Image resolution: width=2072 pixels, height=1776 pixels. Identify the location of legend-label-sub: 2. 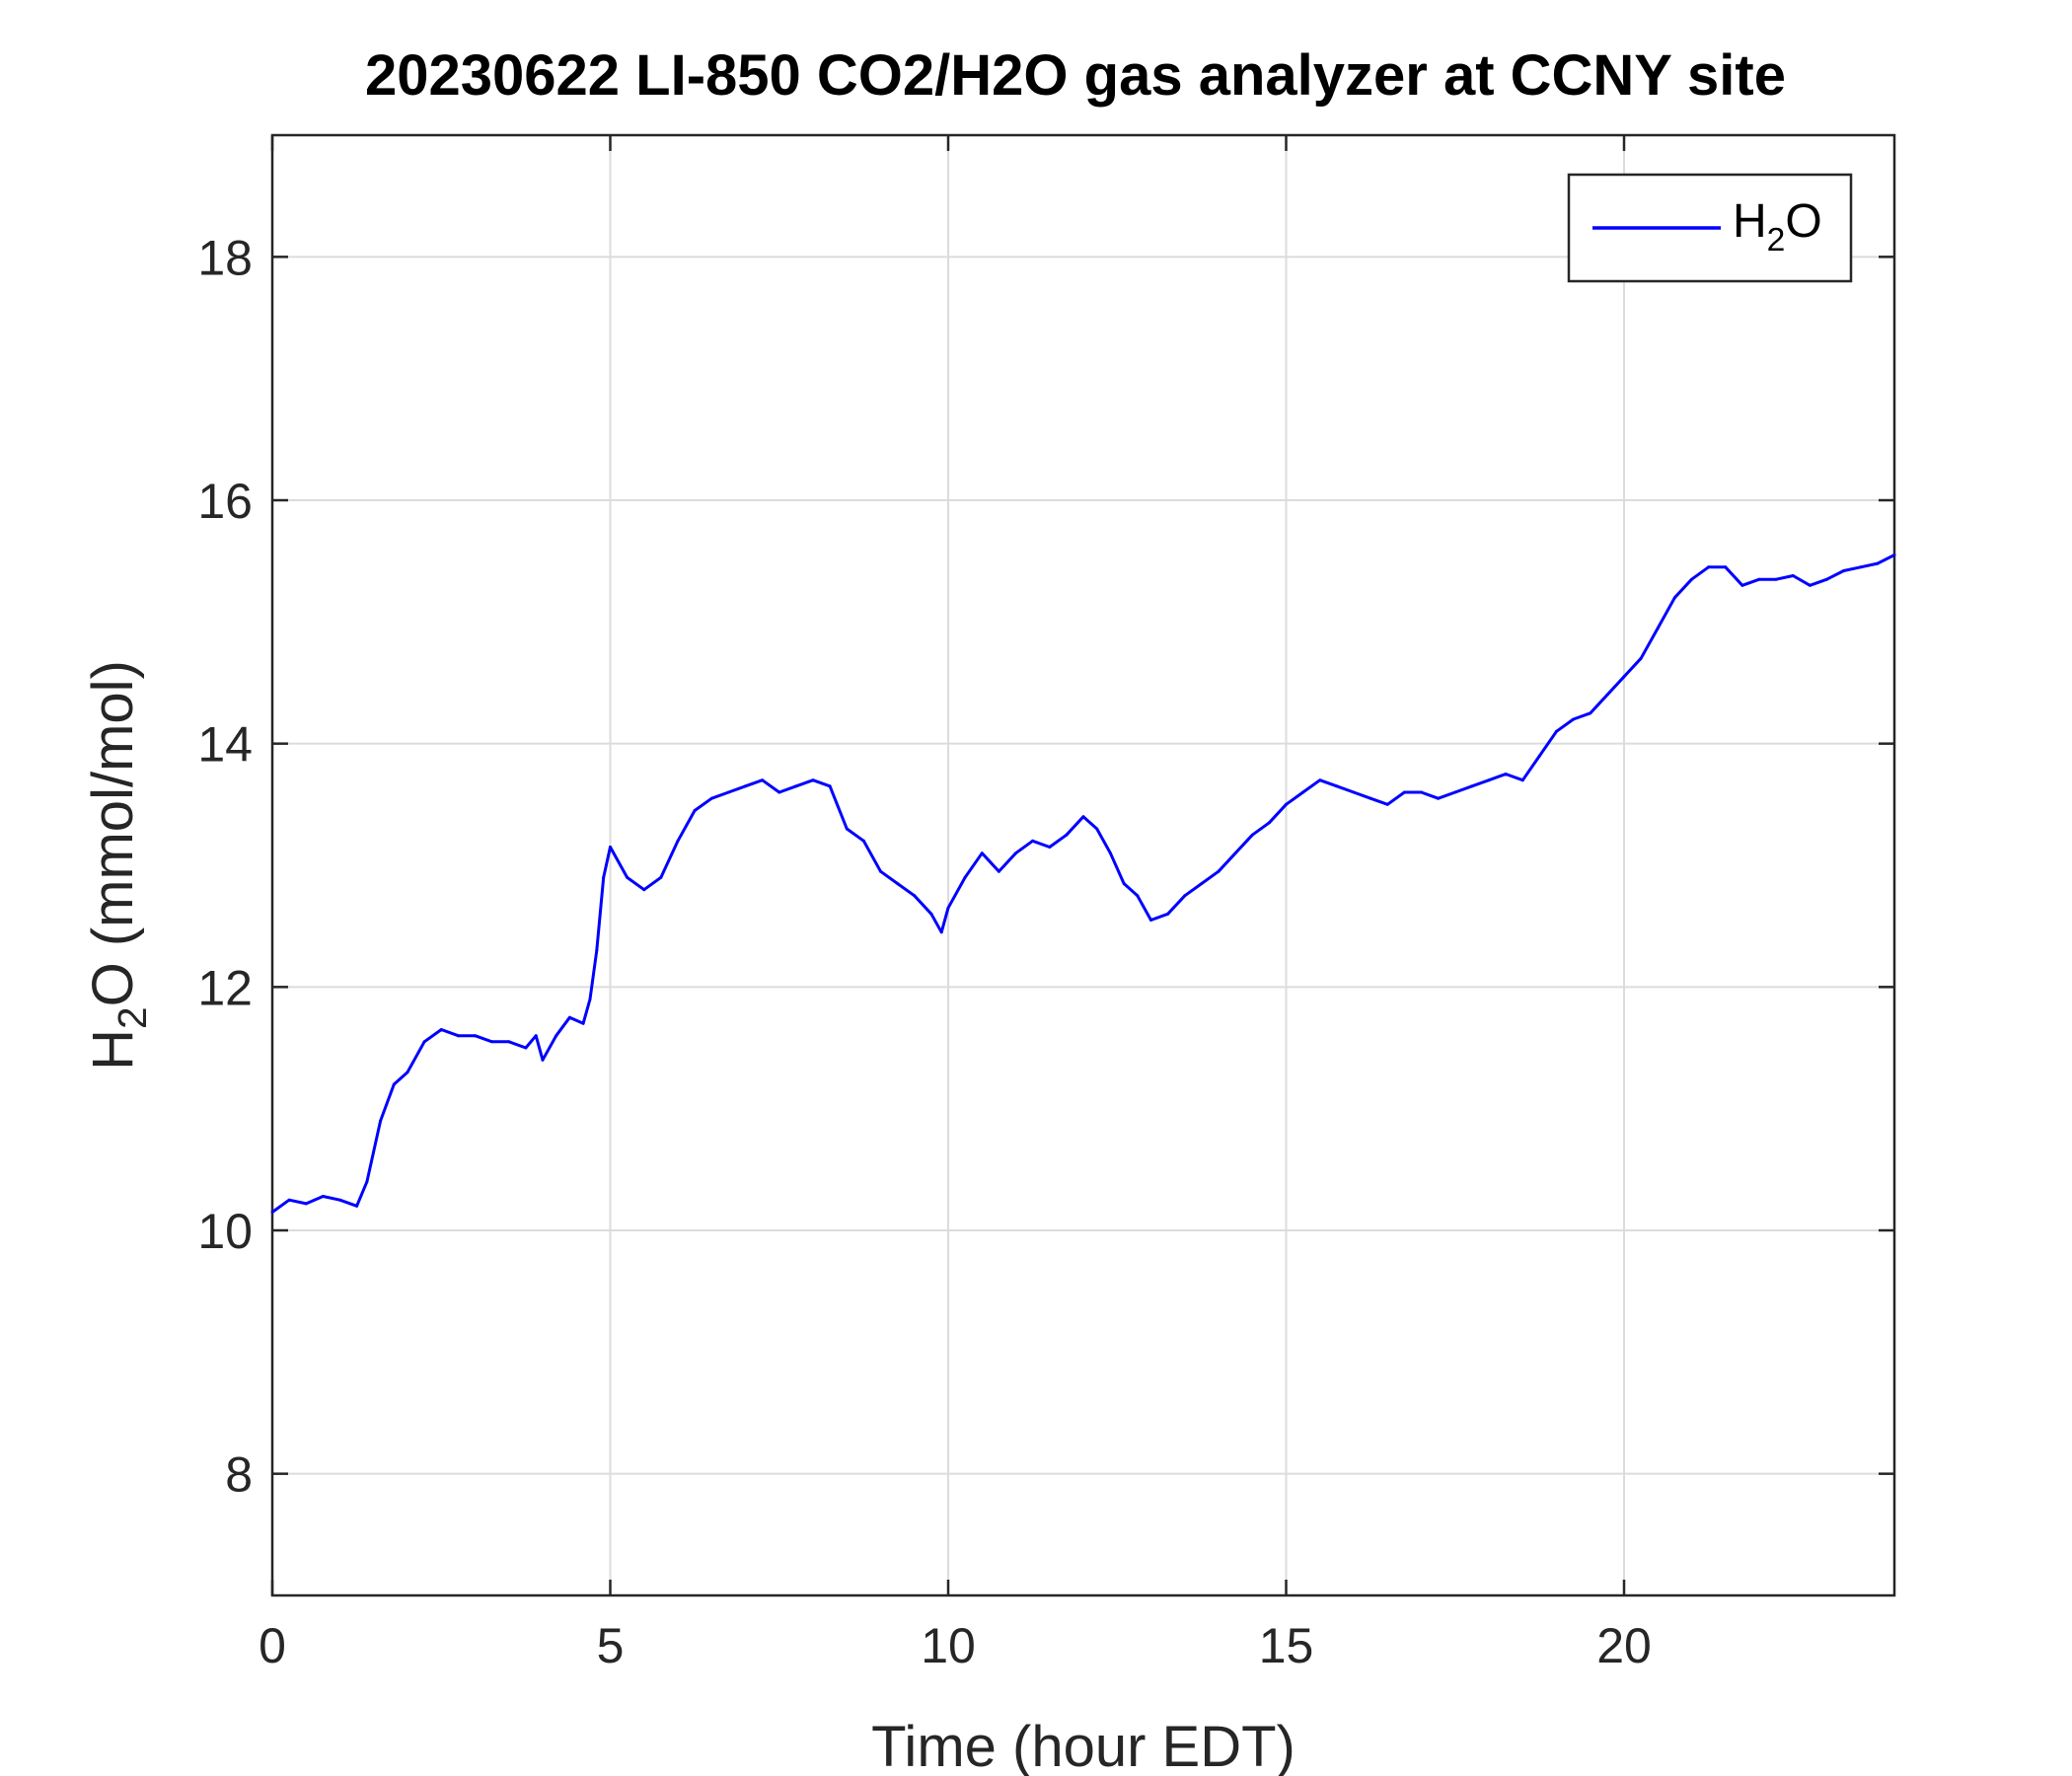
(1777, 241).